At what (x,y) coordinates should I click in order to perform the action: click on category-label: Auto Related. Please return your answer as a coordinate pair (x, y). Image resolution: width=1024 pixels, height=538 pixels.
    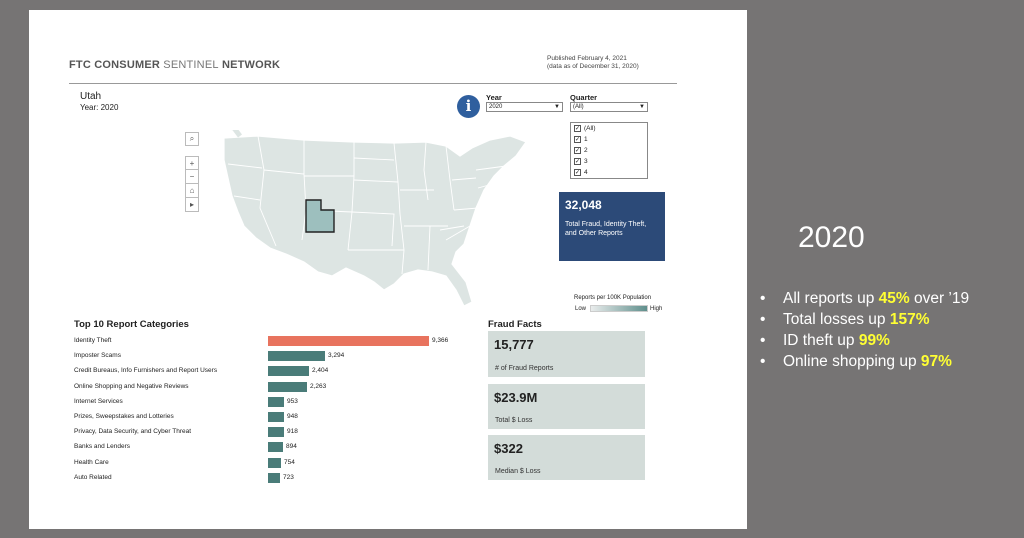
    Looking at the image, I should click on (93, 477).